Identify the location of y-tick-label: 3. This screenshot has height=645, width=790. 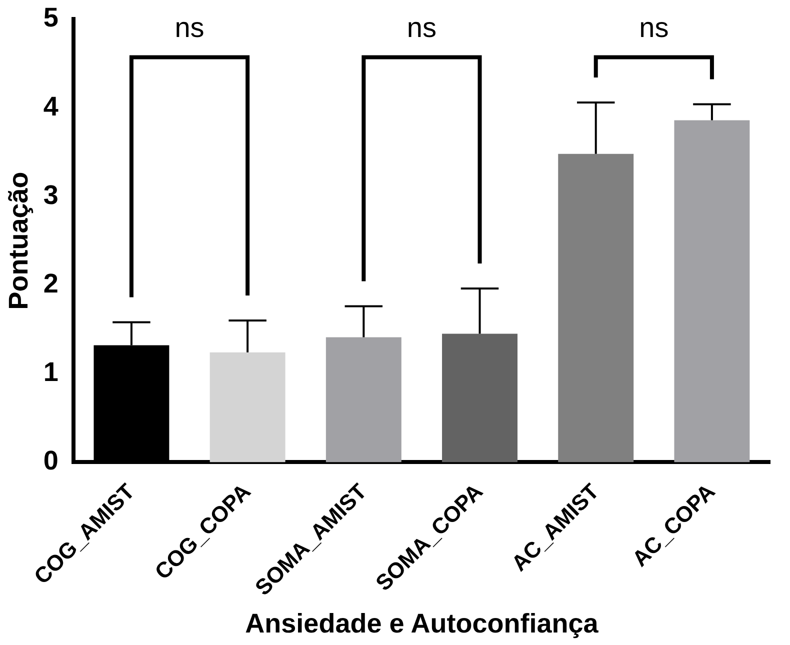
(50, 195).